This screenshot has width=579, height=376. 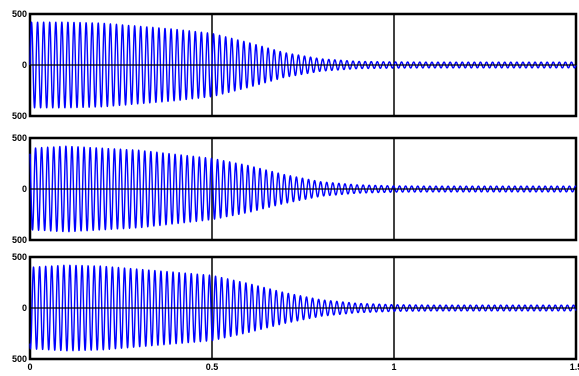 What do you see at coordinates (29, 367) in the screenshot?
I see `x-tick-label: 0` at bounding box center [29, 367].